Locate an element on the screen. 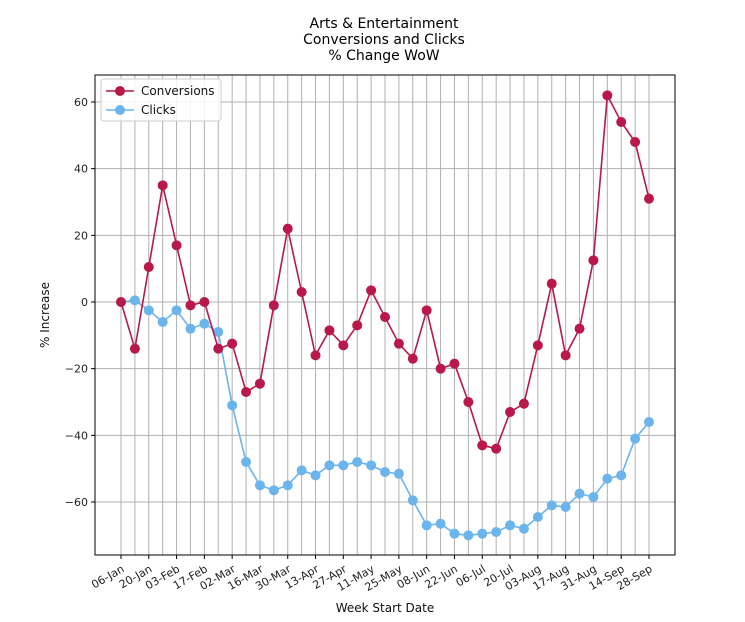 This screenshot has width=745, height=622. y-tick-label: −60 is located at coordinates (76, 502).